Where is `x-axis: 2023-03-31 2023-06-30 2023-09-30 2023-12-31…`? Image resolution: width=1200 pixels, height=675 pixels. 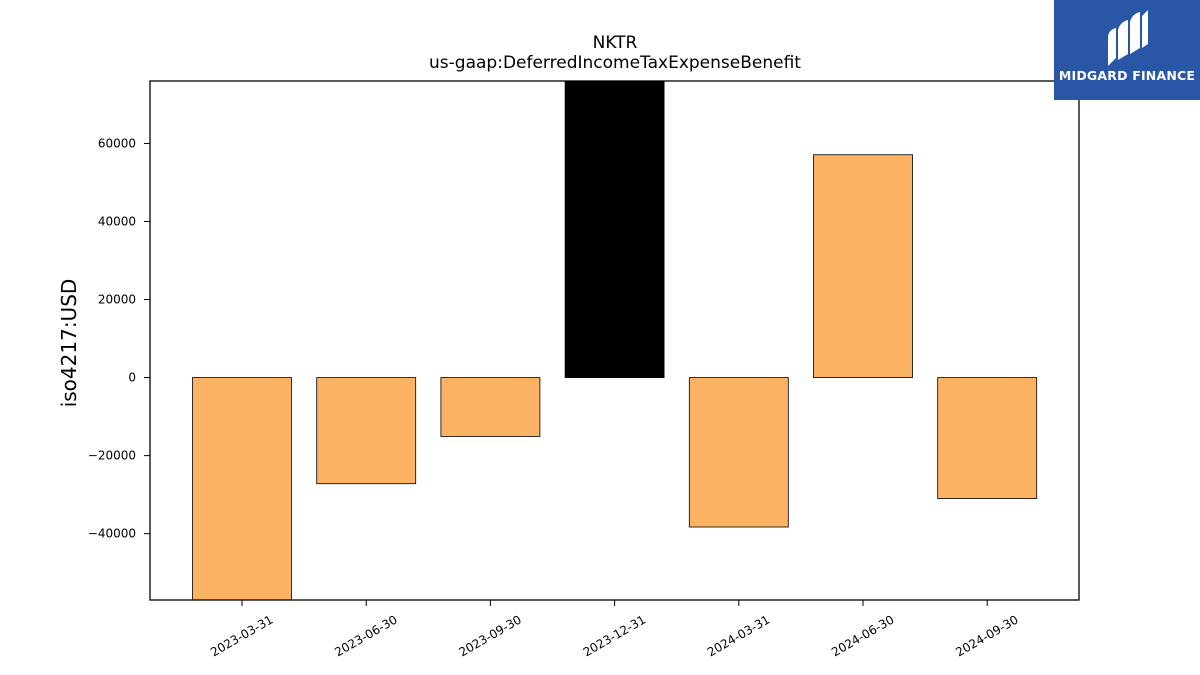
x-axis: 2023-03-31 2023-06-30 2023-09-30 2023-12-31… is located at coordinates (614, 629).